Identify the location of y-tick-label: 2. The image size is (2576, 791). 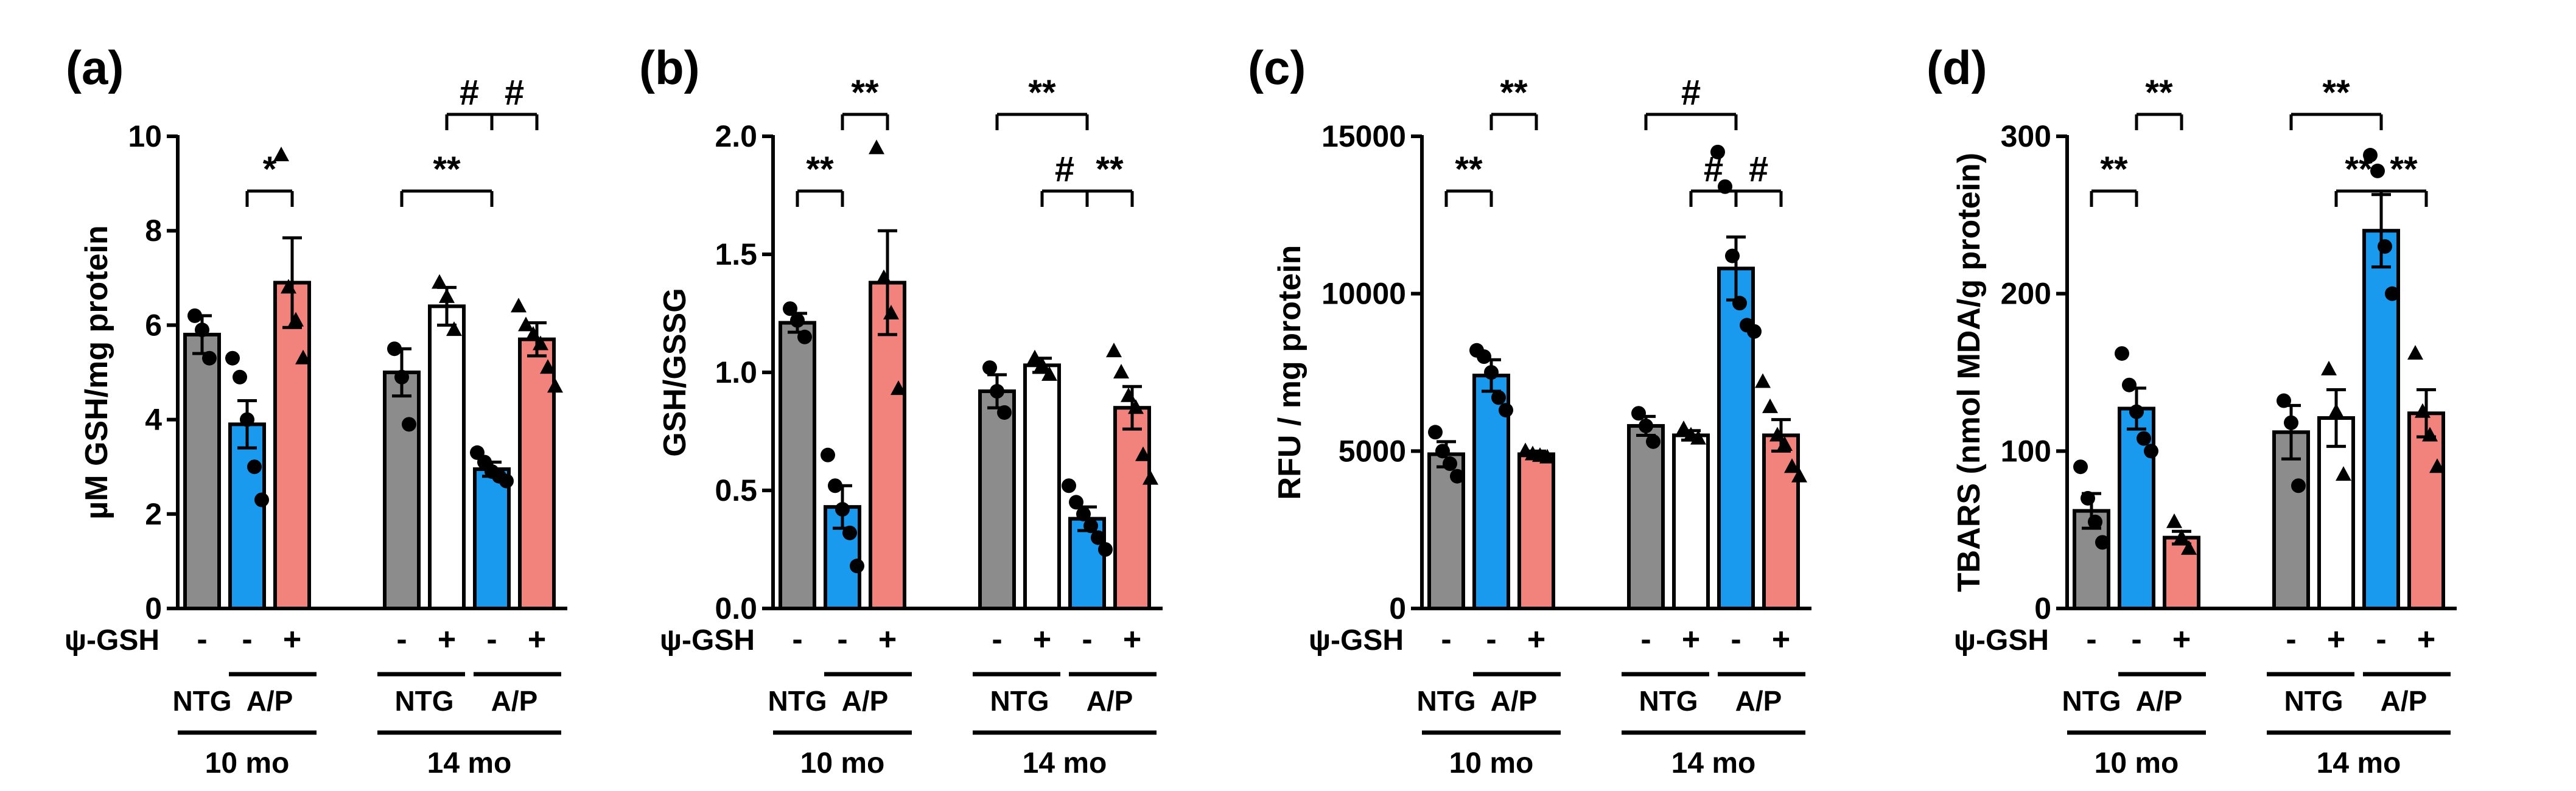
(153, 514).